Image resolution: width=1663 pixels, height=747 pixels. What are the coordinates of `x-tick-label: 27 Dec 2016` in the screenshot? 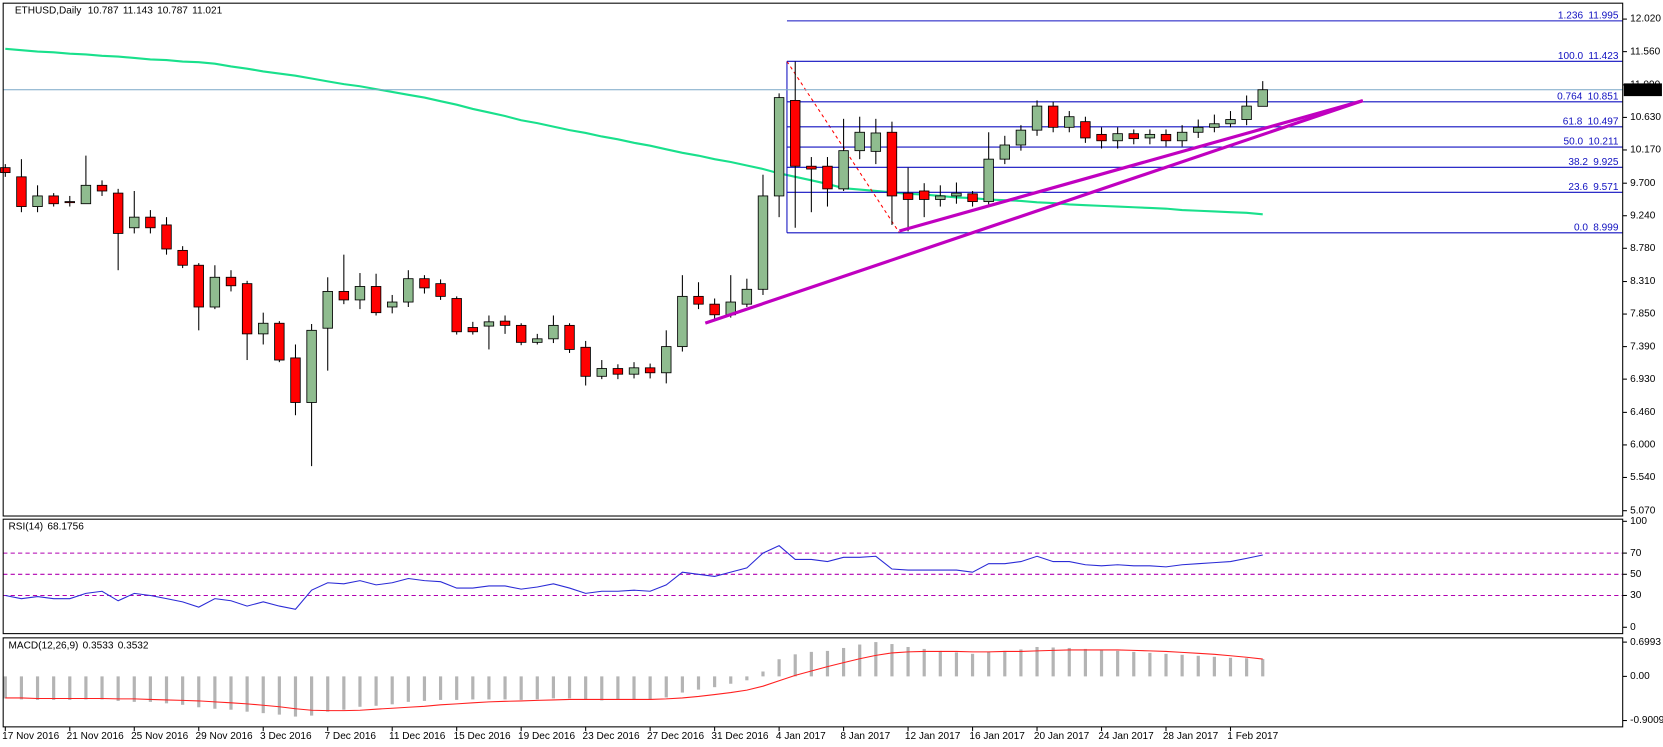 It's located at (675, 736).